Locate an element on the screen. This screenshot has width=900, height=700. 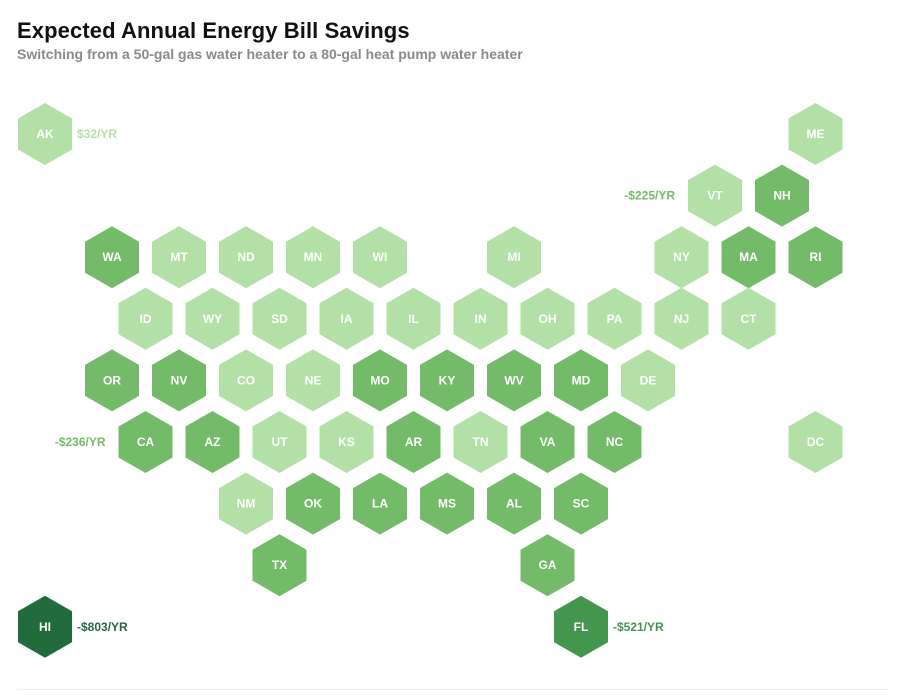
state-tile-ca: CA is located at coordinates (145, 442).